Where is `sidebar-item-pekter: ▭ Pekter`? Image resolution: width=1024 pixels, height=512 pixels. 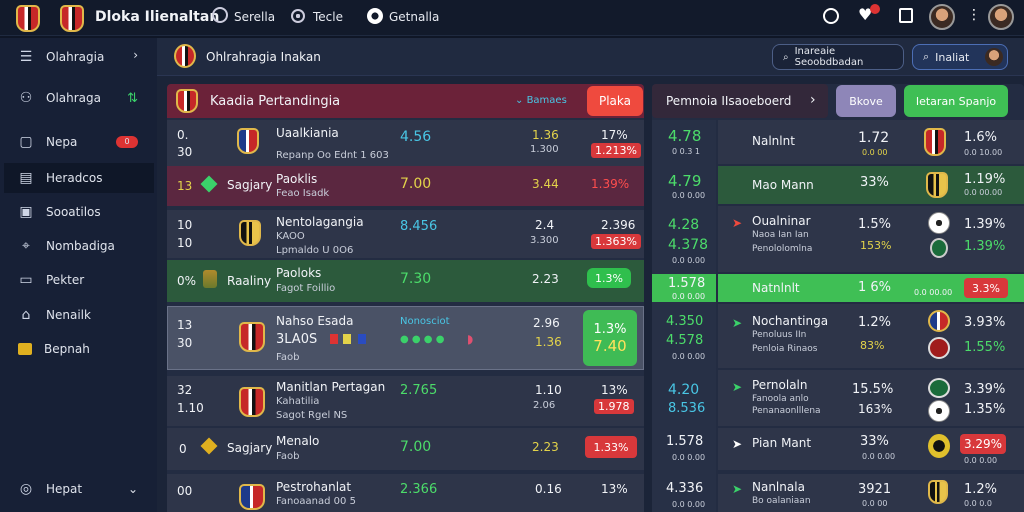 sidebar-item-pekter: ▭ Pekter is located at coordinates (79, 280).